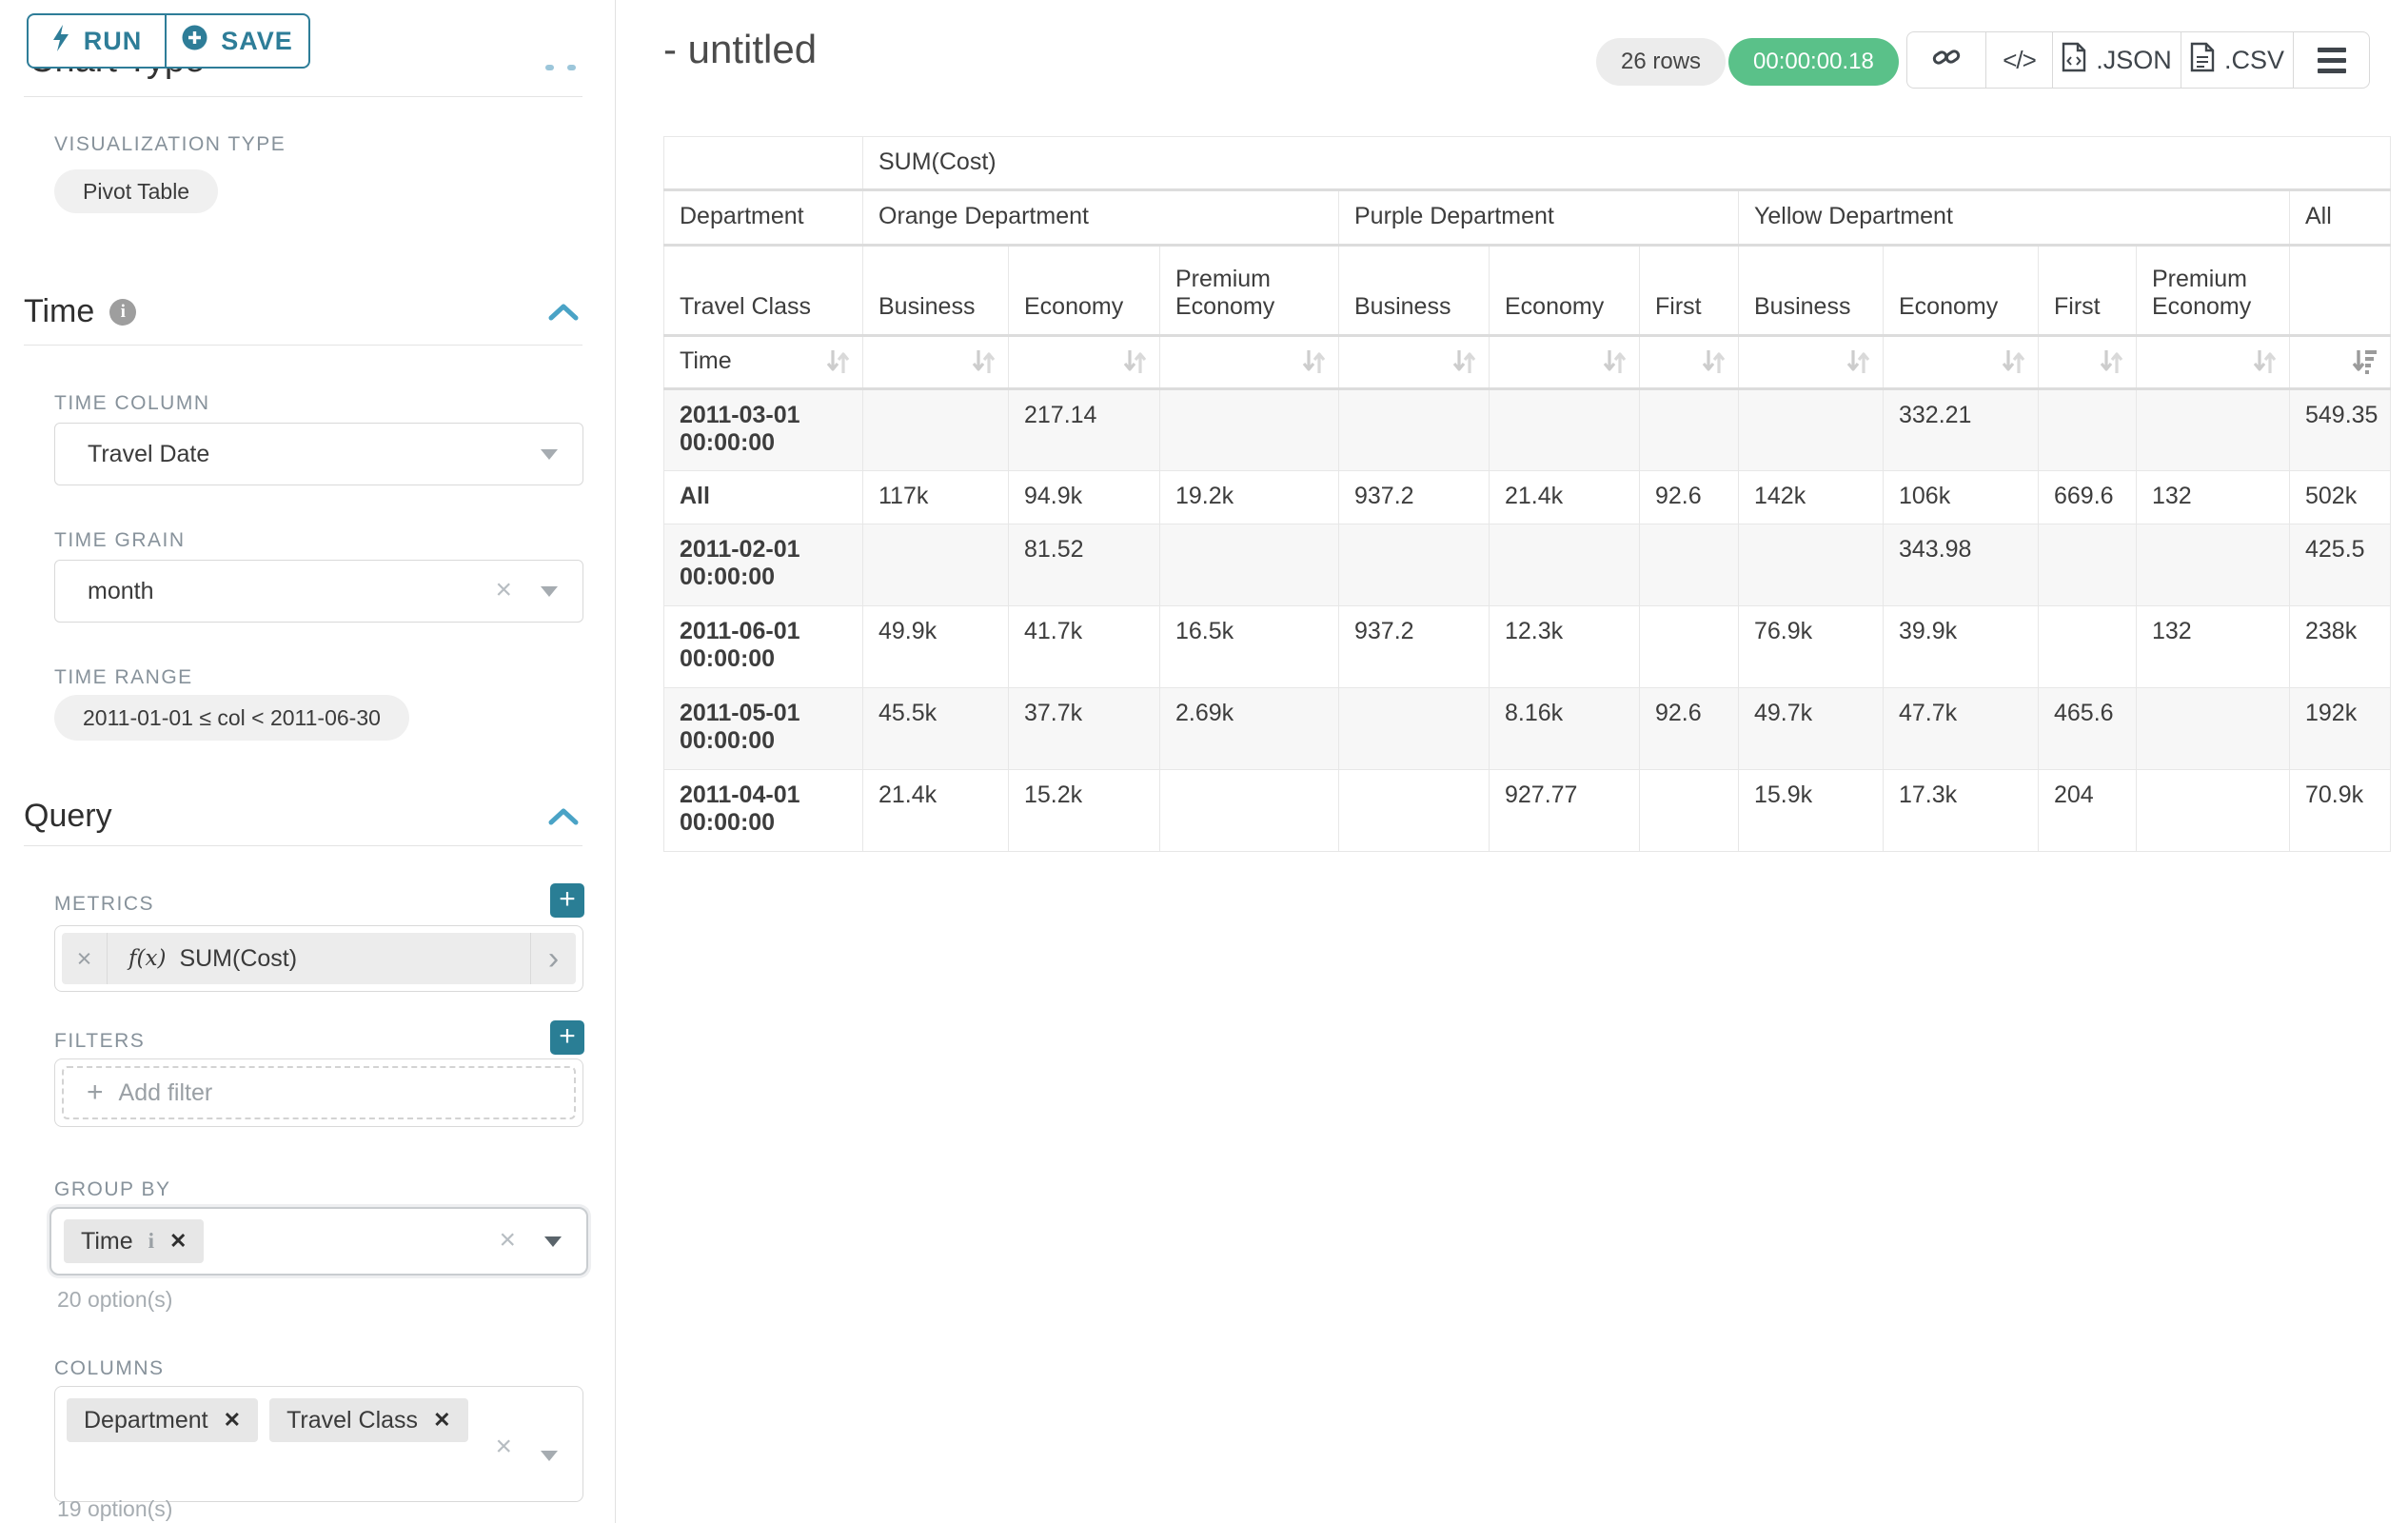 The height and width of the screenshot is (1523, 2408). I want to click on time-column-select: Travel Date, so click(318, 454).